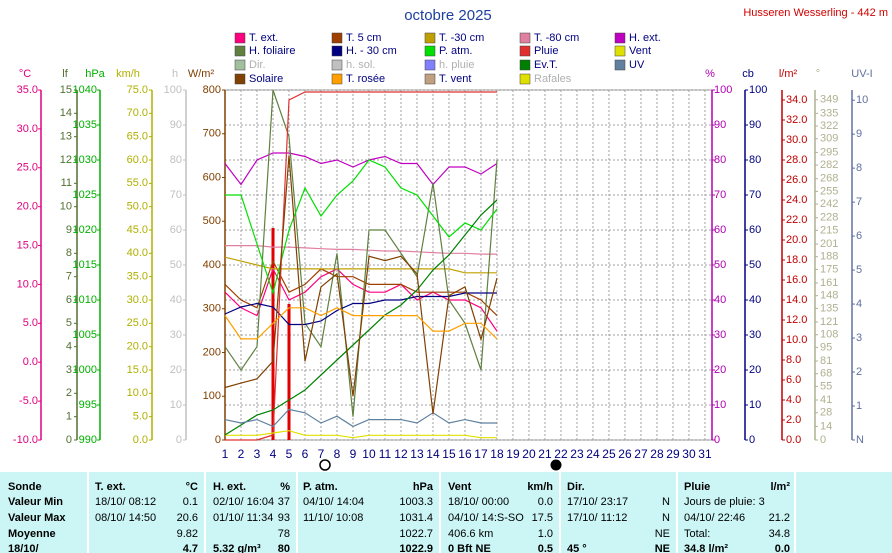 The image size is (892, 553). I want to click on y-tick-label: 11, so click(66, 183).